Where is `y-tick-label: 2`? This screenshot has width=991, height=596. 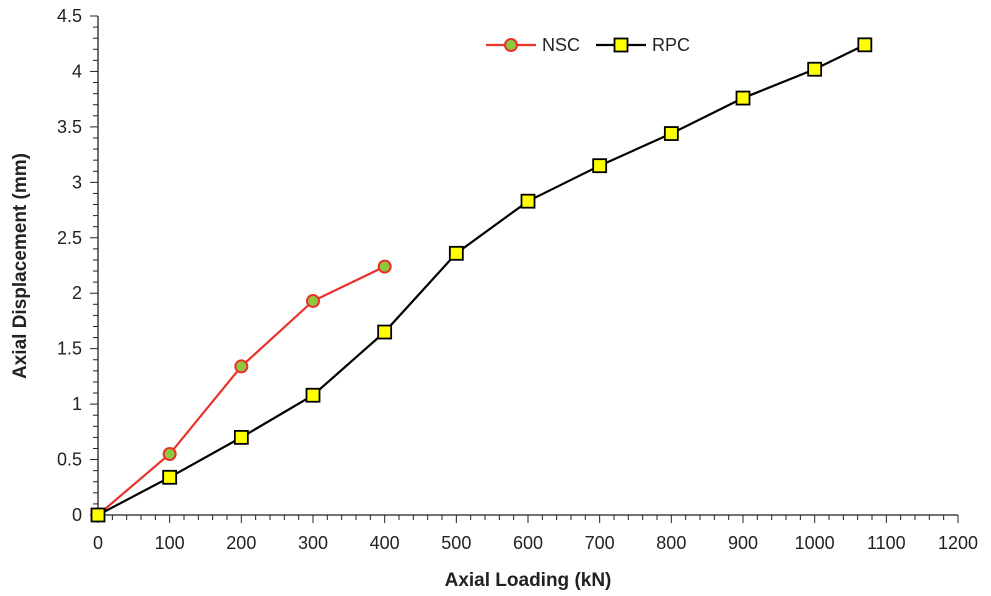 y-tick-label: 2 is located at coordinates (77, 293).